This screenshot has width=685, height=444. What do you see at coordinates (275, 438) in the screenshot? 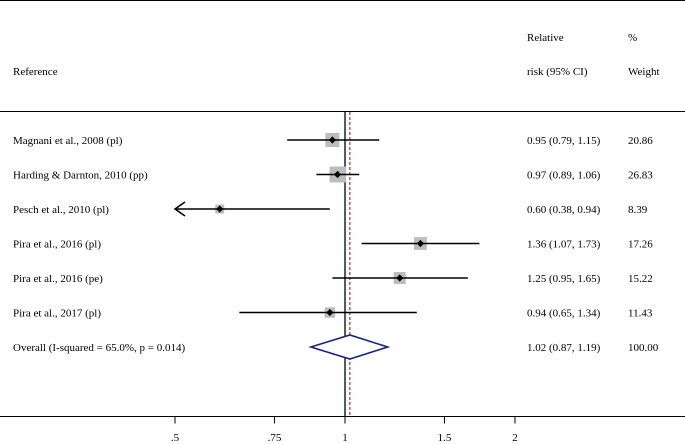
I see `x-tick-label: .75` at bounding box center [275, 438].